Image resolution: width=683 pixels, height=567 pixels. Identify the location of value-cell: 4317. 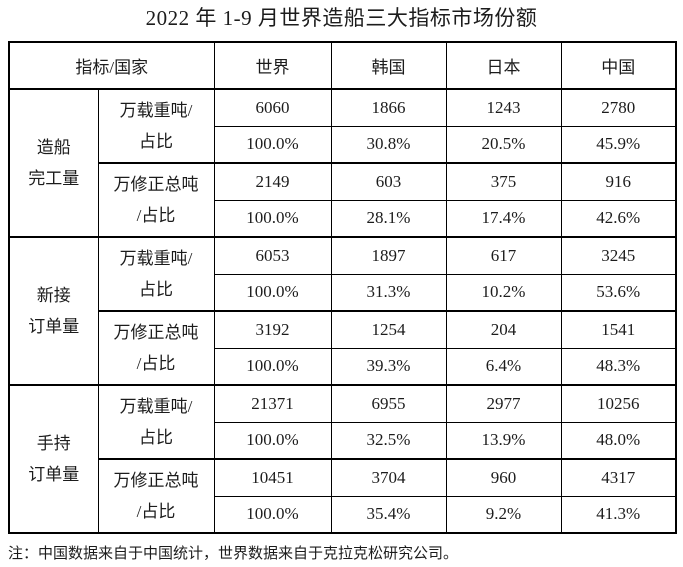
(618, 477).